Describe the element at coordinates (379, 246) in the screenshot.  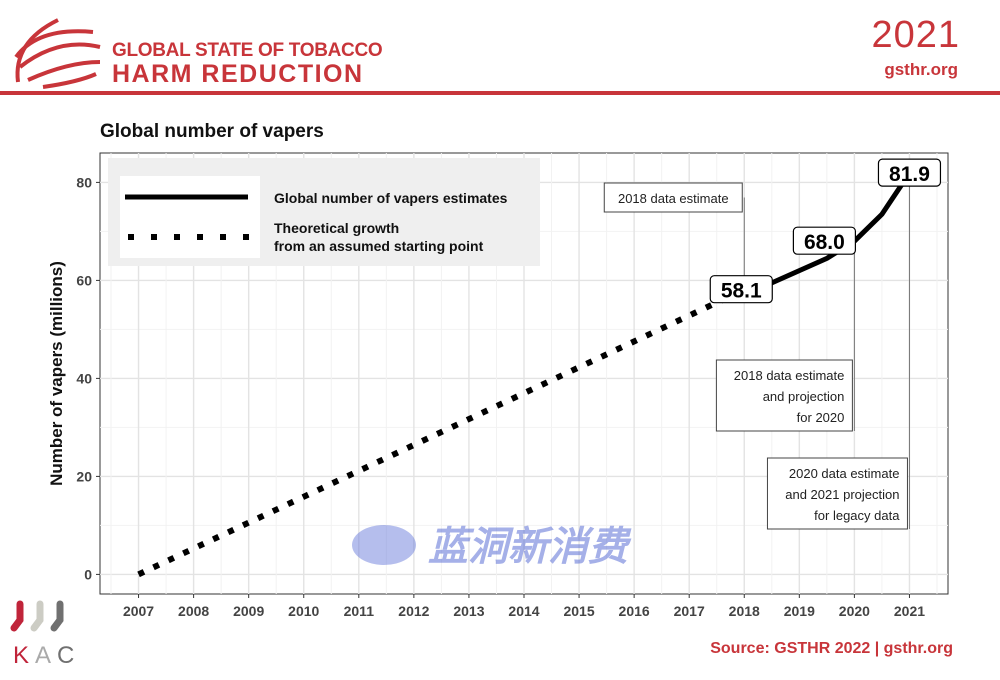
I see `legend-label: from an assumed starting point` at that location.